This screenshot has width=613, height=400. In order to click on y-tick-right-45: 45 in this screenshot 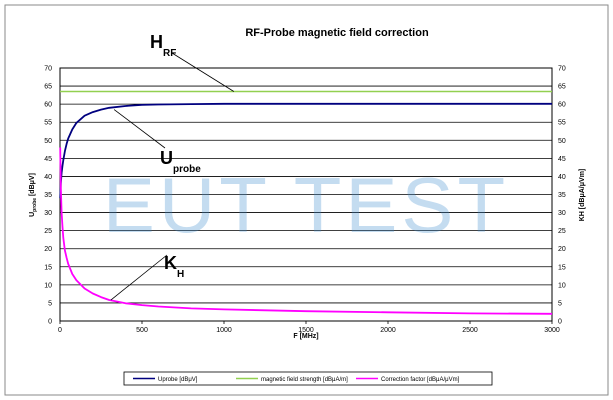, I will do `click(562, 159)`.